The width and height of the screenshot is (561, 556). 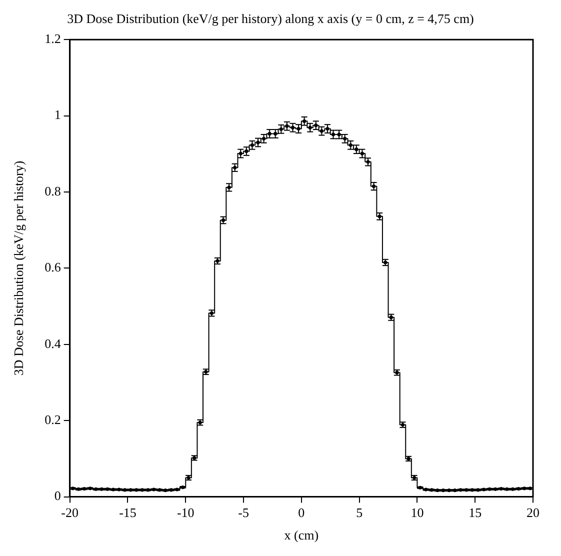 I want to click on x-tick-label: 0, so click(x=301, y=512).